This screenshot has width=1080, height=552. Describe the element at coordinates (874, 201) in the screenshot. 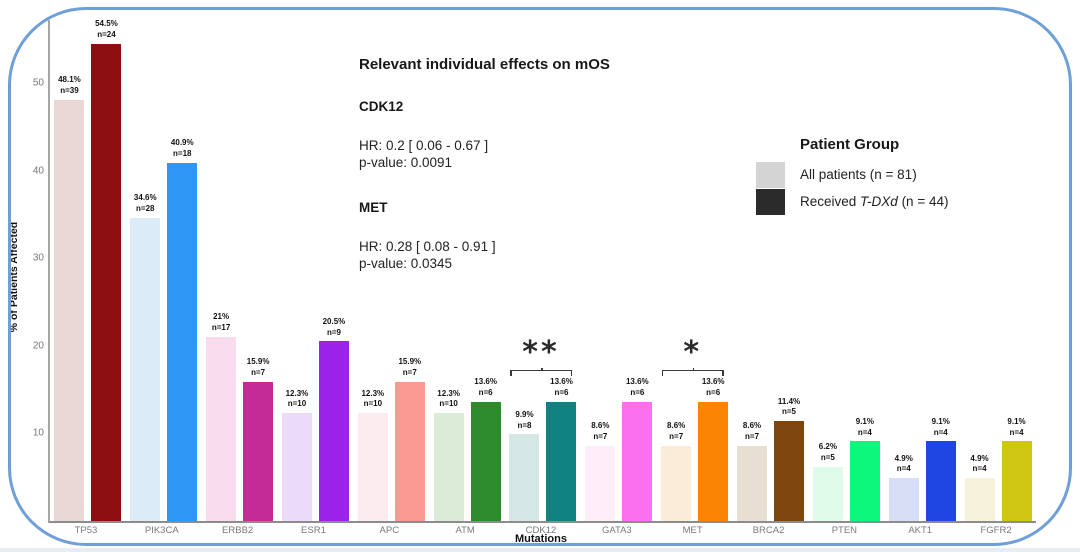

I see `legend-label: Received T-DXd (n = 44)` at that location.